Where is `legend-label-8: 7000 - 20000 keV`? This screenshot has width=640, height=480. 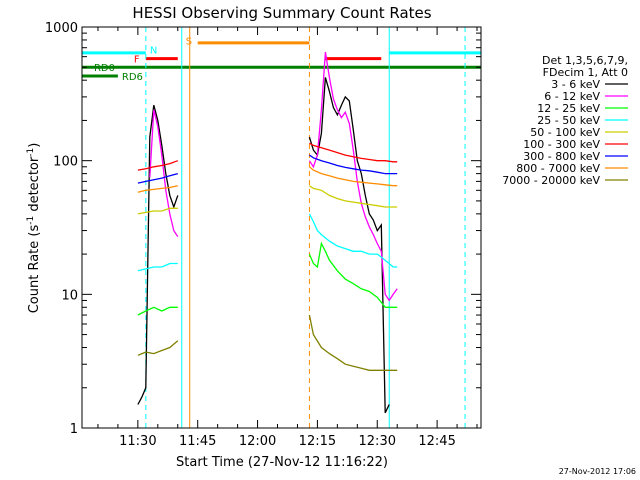
legend-label-8: 7000 - 20000 keV is located at coordinates (551, 180).